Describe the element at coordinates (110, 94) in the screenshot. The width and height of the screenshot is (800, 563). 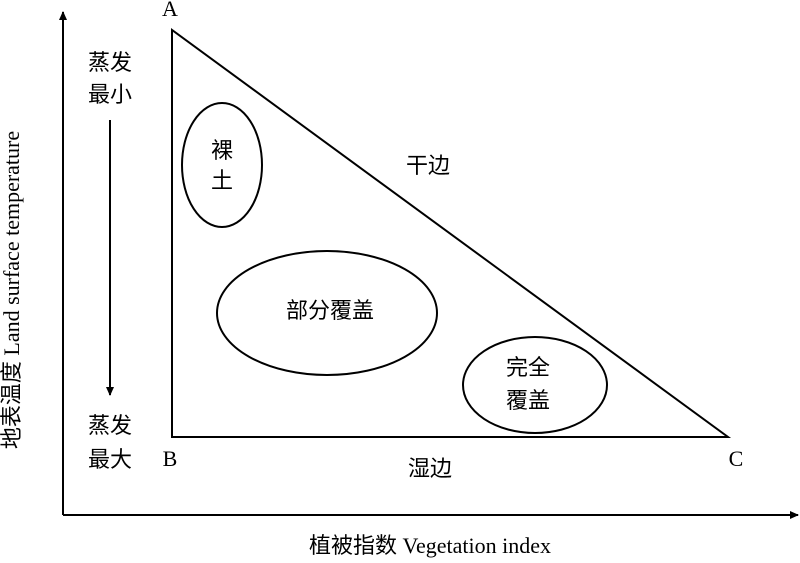
I see `evaporation-label: 最小` at that location.